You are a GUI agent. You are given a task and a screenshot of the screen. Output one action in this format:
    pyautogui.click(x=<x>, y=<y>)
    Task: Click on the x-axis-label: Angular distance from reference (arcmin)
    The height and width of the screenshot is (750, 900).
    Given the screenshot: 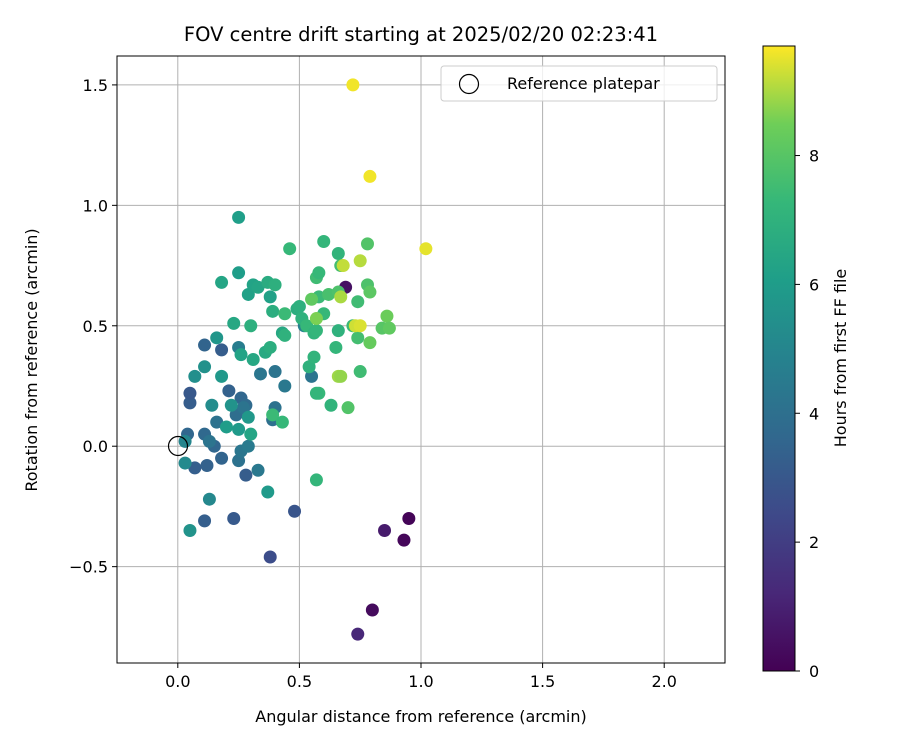 What is the action you would take?
    pyautogui.click(x=420, y=716)
    